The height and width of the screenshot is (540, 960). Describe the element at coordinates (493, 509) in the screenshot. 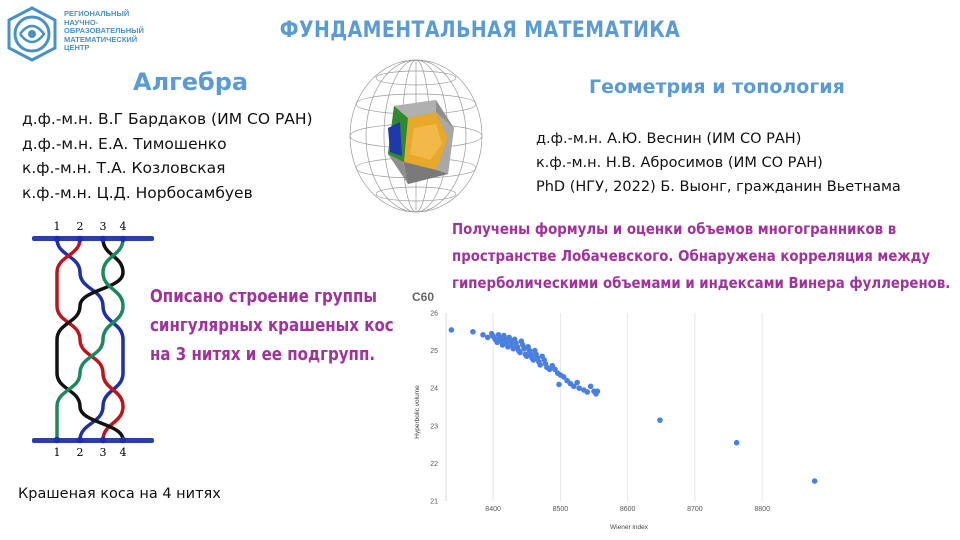

I see `x-tick-label: 8400` at that location.